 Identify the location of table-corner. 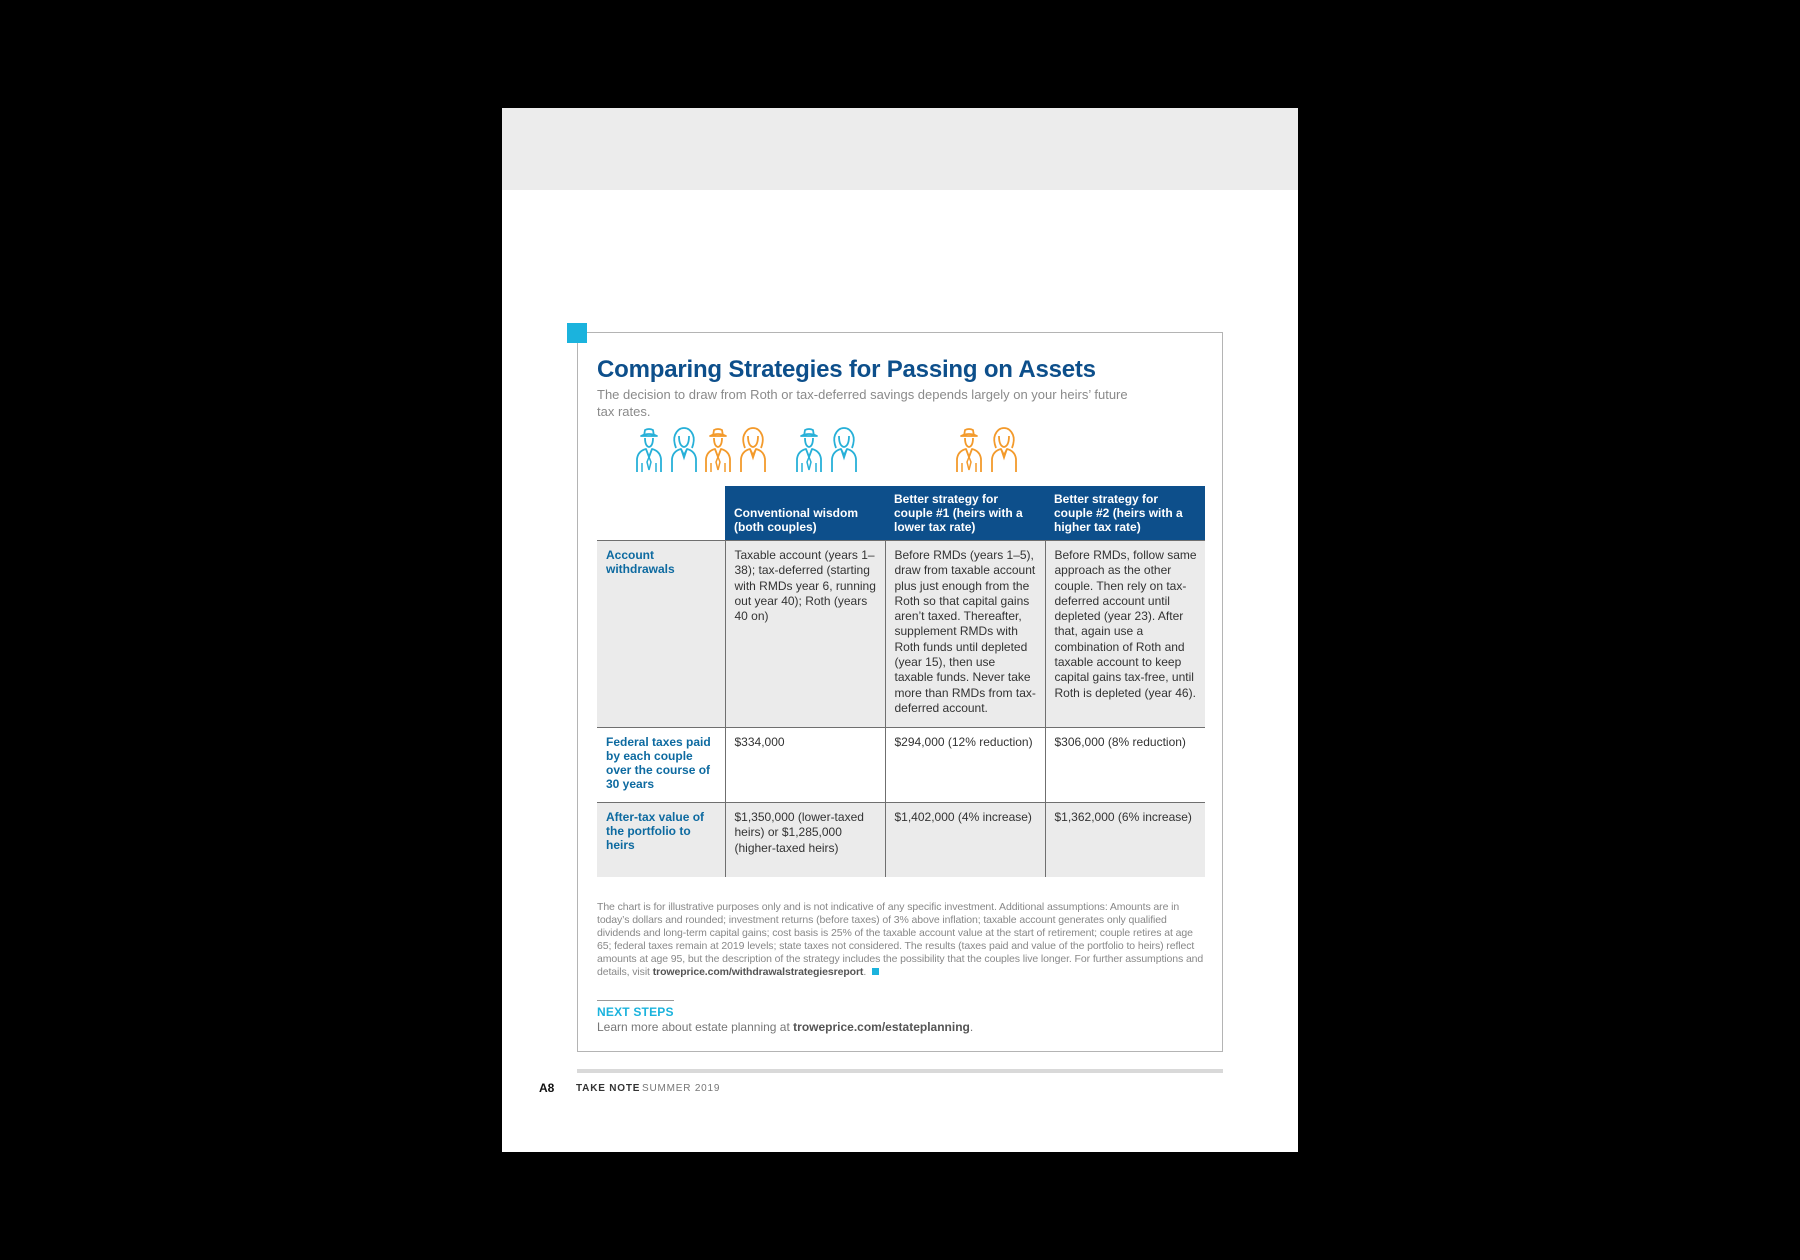
(661, 513).